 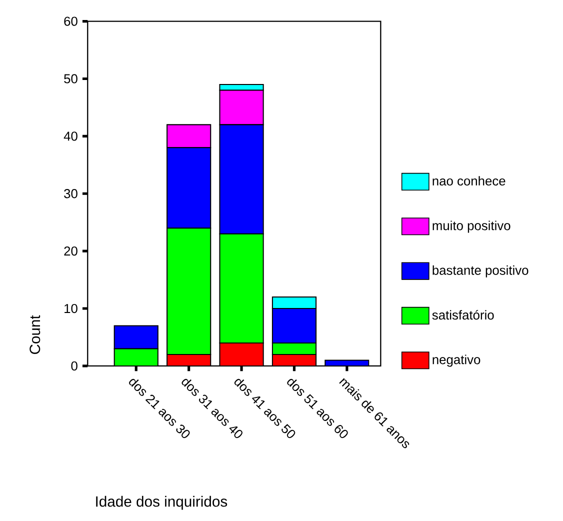 I want to click on legend-label: nao conhece, so click(x=469, y=181).